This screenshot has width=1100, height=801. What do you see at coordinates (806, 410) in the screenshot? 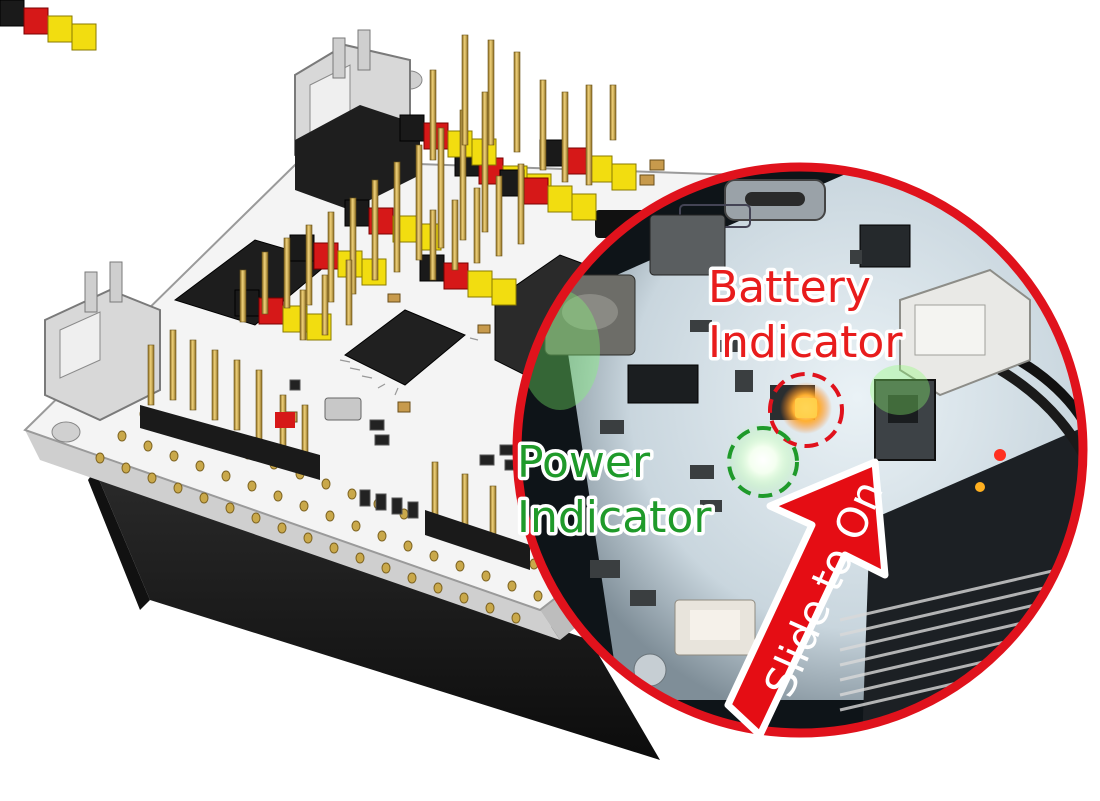
I see `battery-indicator-highlight` at bounding box center [806, 410].